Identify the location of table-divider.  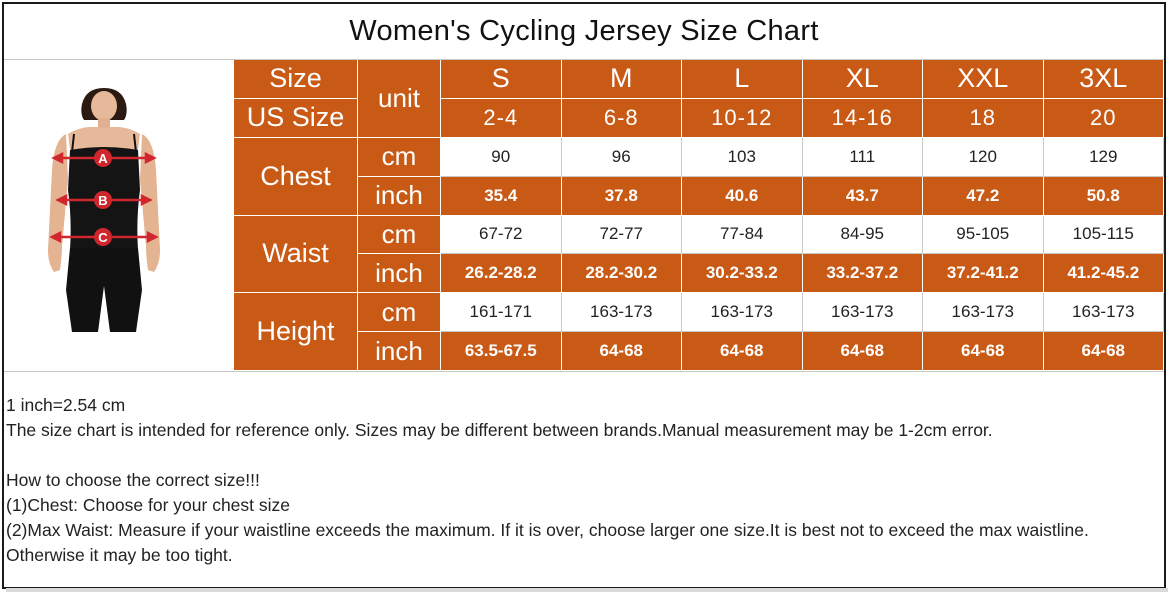
(584, 371).